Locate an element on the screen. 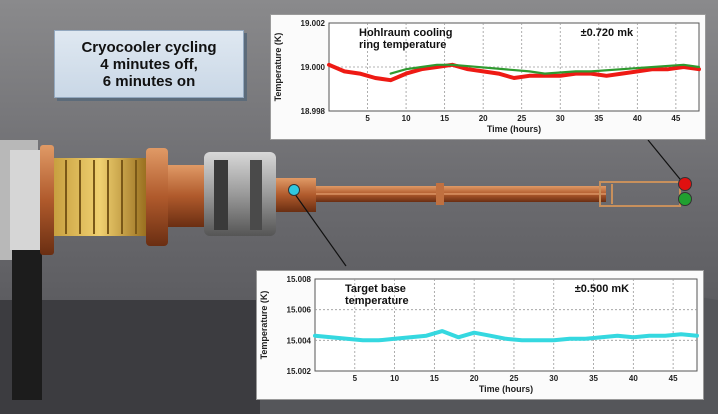  chart0-x-tick-label: 40 is located at coordinates (637, 118).